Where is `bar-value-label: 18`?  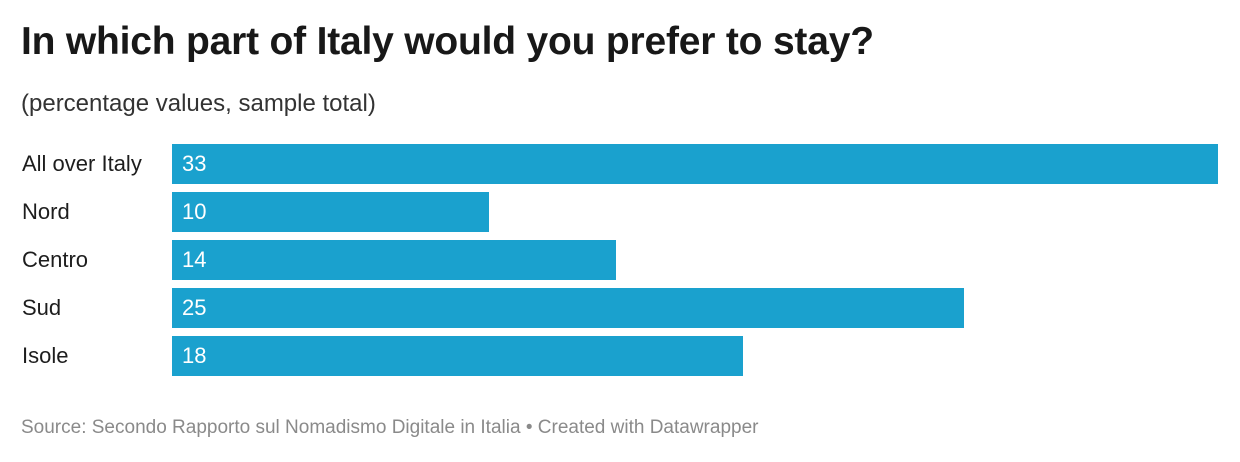
bar-value-label: 18 is located at coordinates (194, 355).